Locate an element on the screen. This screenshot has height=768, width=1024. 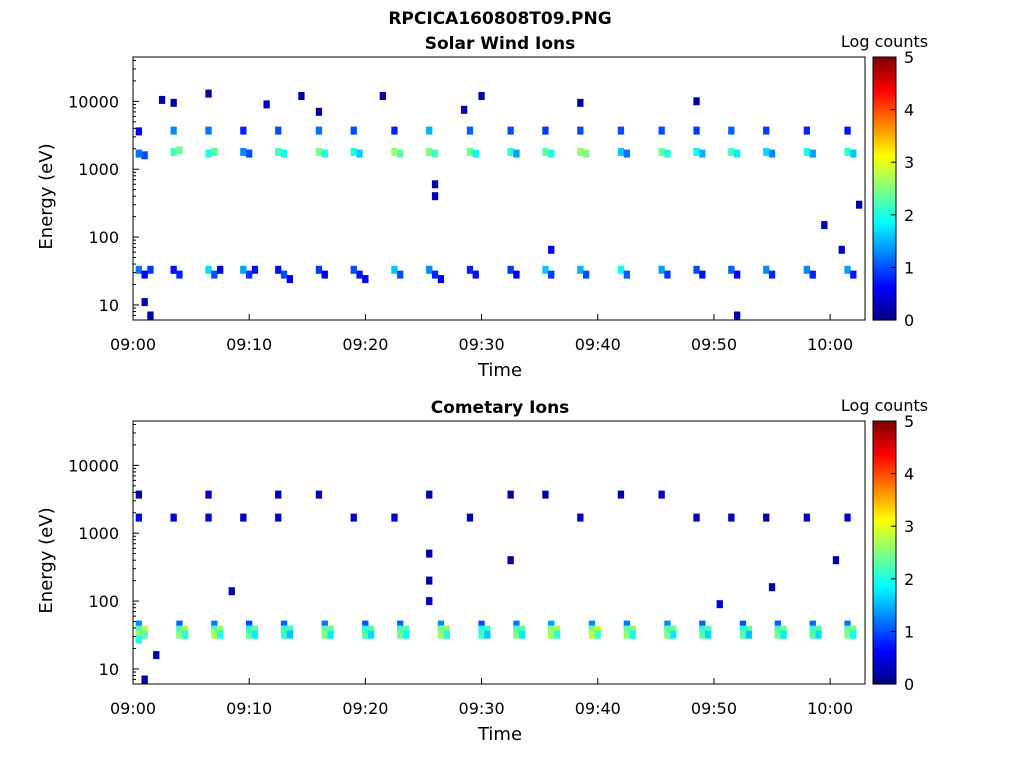
colorbar-label: Log counts is located at coordinates (884, 41).